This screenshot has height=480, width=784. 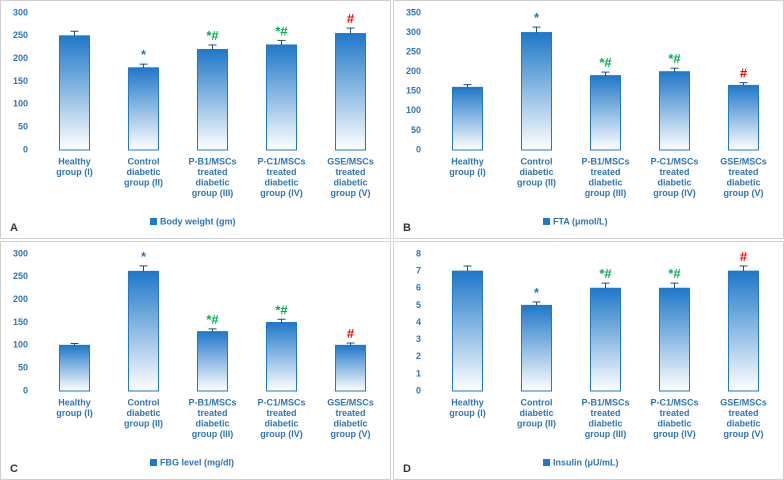 What do you see at coordinates (212, 402) in the screenshot?
I see `x-tick-label: P-B1/MSCs` at bounding box center [212, 402].